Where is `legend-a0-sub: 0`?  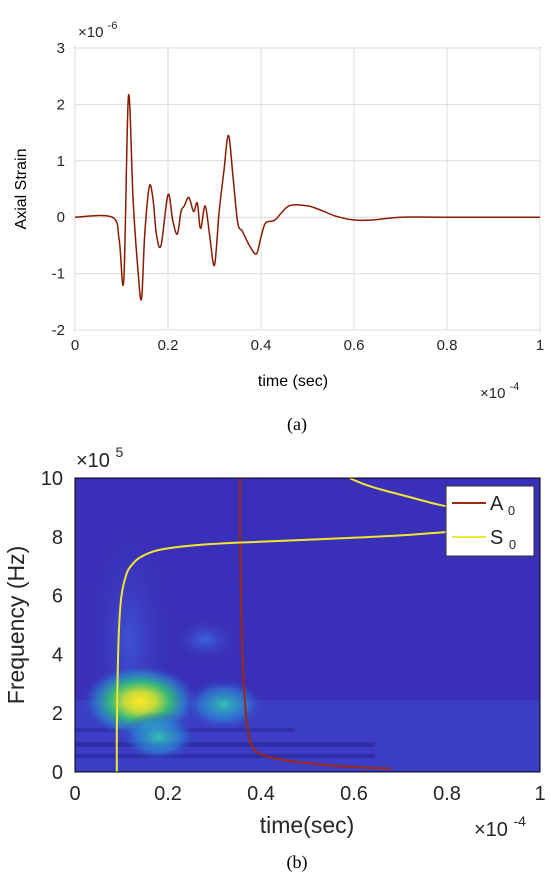
legend-a0-sub: 0 is located at coordinates (511, 510).